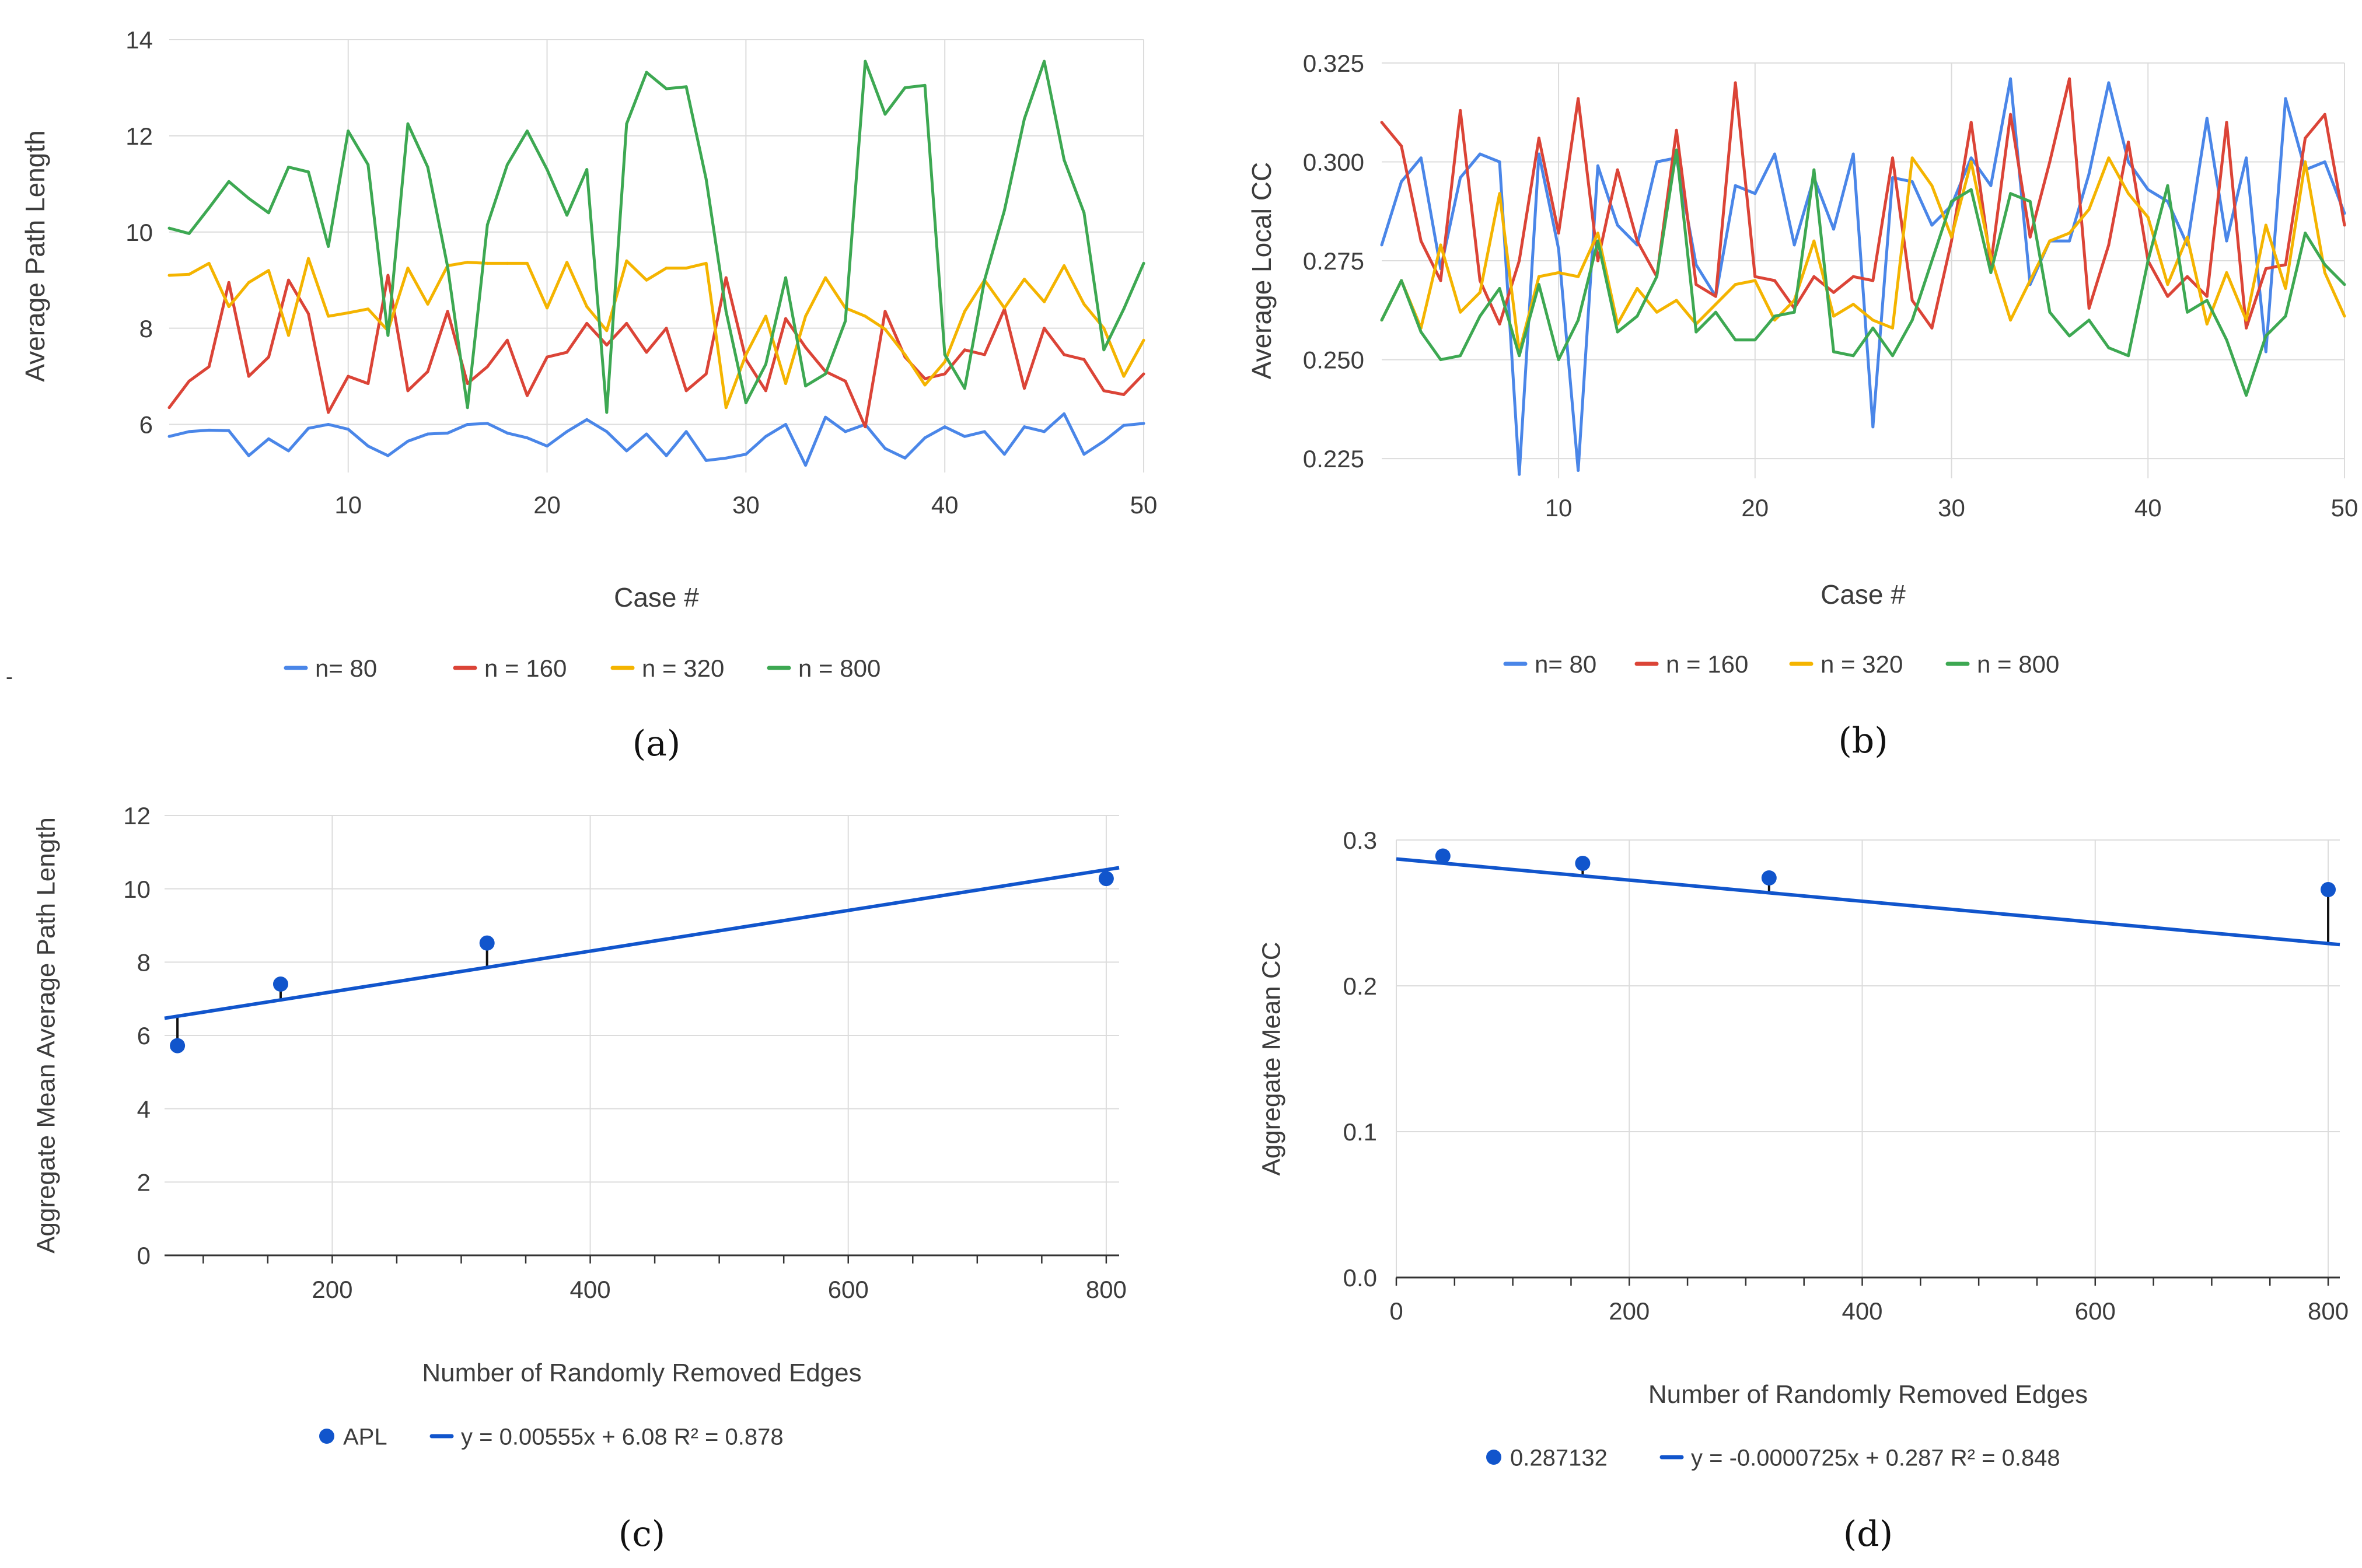 This screenshot has height=1568, width=2362. Describe the element at coordinates (346, 668) in the screenshot. I see `legend-label: n= 80` at that location.